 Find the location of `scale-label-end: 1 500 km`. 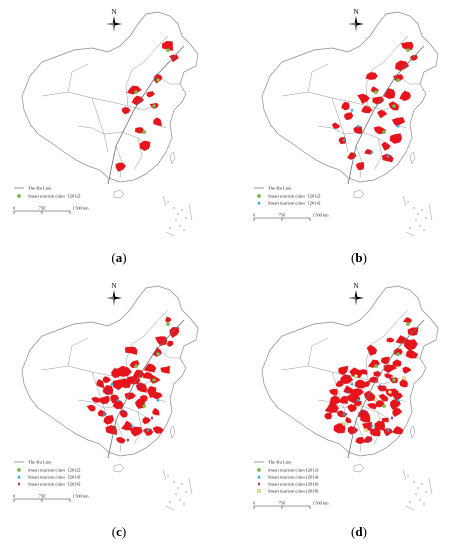

scale-label-end: 1 500 km is located at coordinates (80, 496).